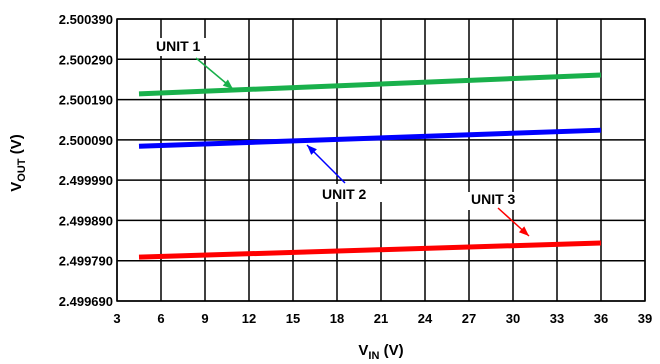 The height and width of the screenshot is (364, 660). Describe the element at coordinates (499, 214) in the screenshot. I see `annotation-unit-3: UNIT 3` at that location.